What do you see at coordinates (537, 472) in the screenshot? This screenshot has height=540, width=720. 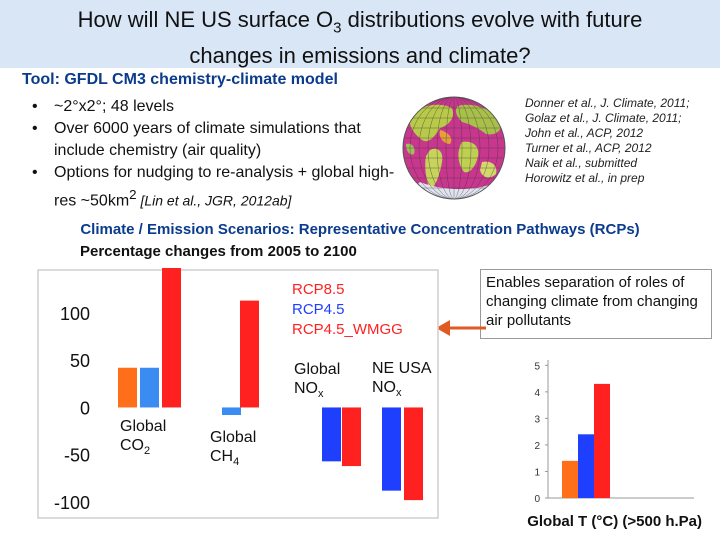 I see `temp-y-tick-label: 1` at bounding box center [537, 472].